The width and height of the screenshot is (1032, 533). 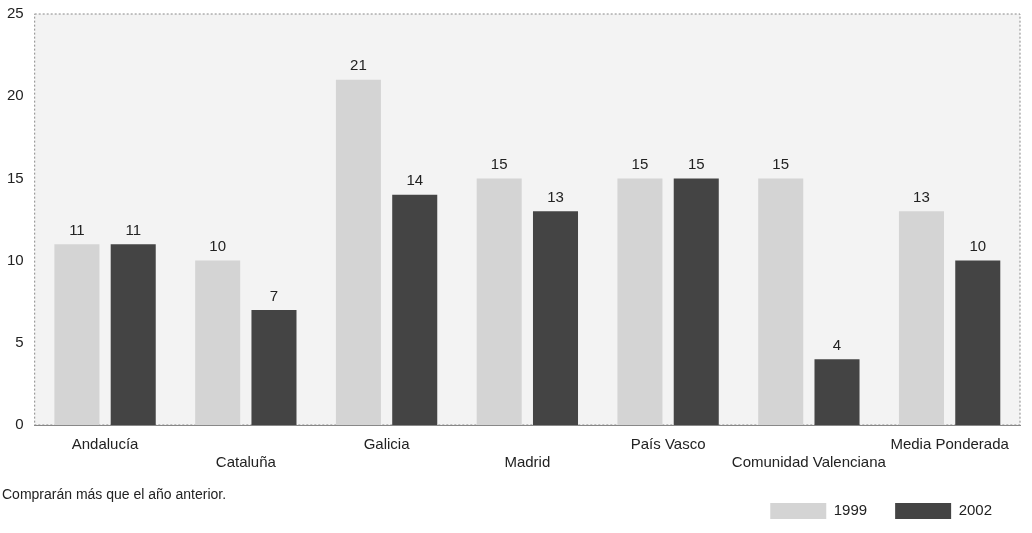 What do you see at coordinates (105, 444) in the screenshot?
I see `x-tick-label: Andalucía` at bounding box center [105, 444].